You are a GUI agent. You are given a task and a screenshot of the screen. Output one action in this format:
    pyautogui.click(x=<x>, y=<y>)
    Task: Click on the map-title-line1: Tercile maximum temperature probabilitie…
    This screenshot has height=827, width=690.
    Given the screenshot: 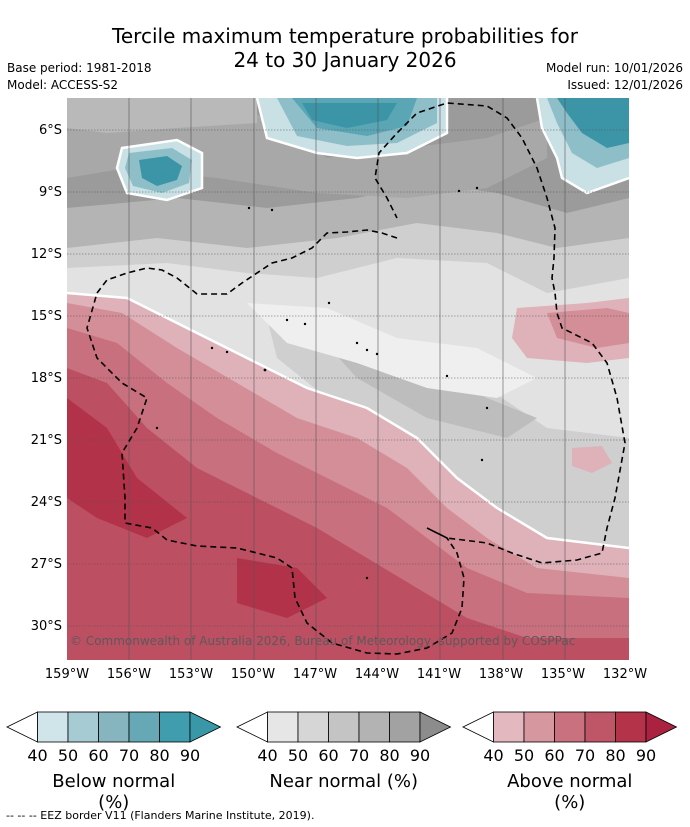 What is the action you would take?
    pyautogui.click(x=345, y=36)
    